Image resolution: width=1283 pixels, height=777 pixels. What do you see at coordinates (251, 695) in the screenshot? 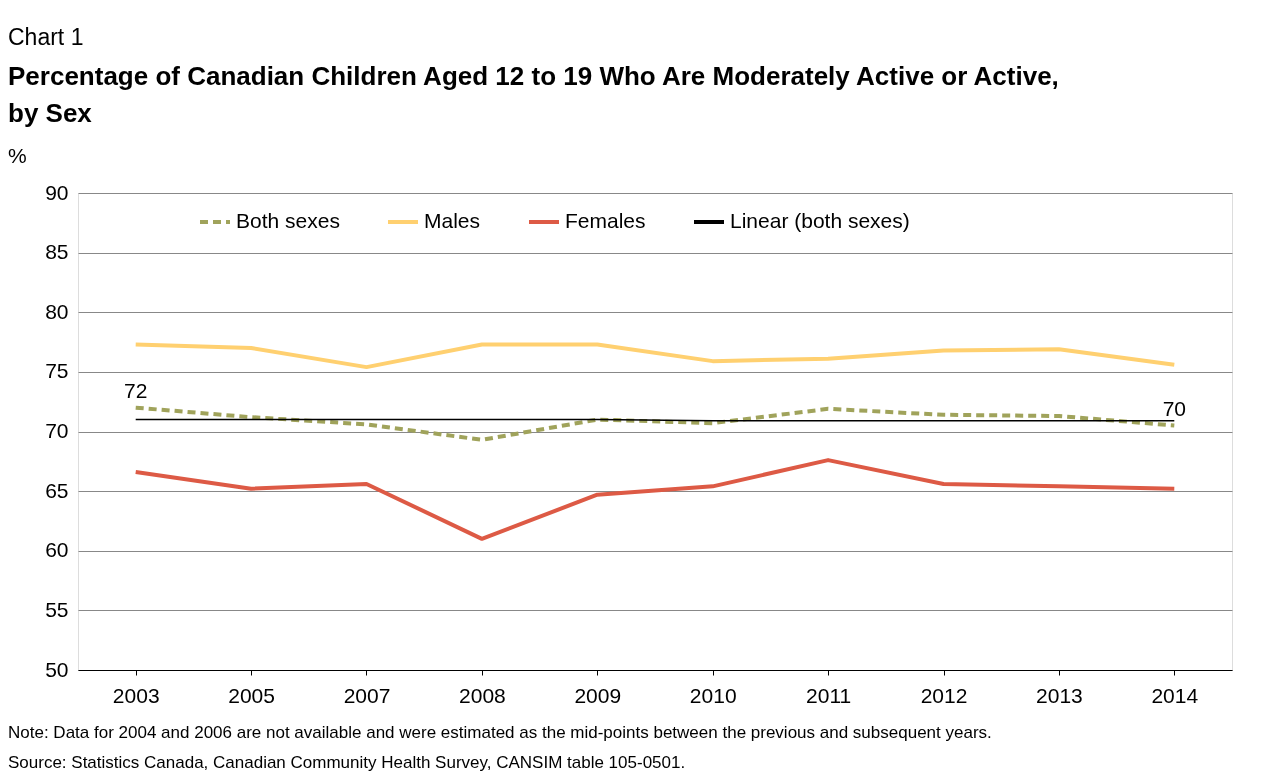
I see `x-tick-label: 2005` at bounding box center [251, 695].